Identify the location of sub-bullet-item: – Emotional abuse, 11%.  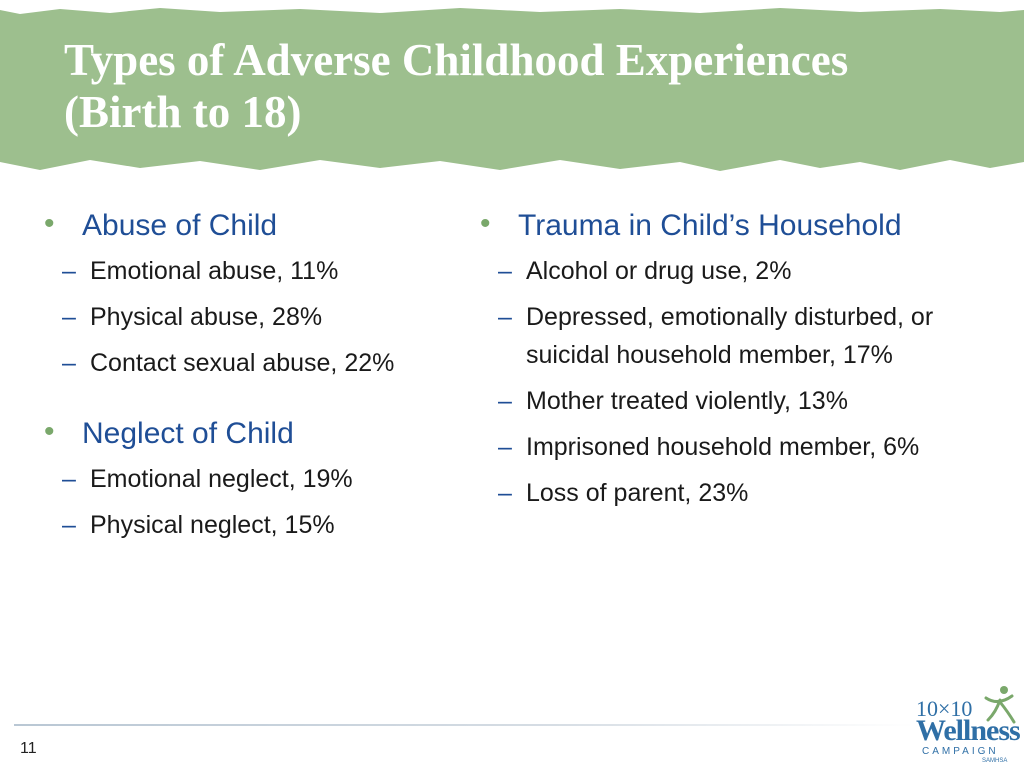
(254, 271).